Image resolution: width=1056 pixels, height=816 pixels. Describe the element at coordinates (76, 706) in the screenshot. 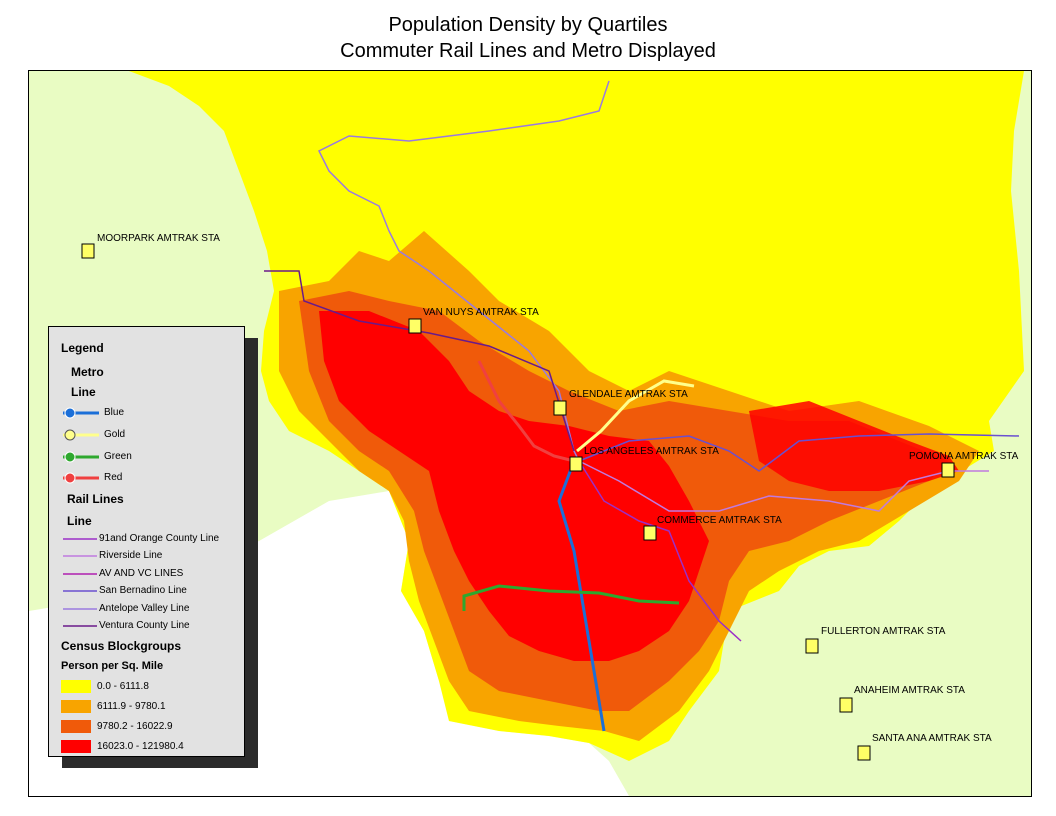

I see `legend-swatch-q2` at that location.